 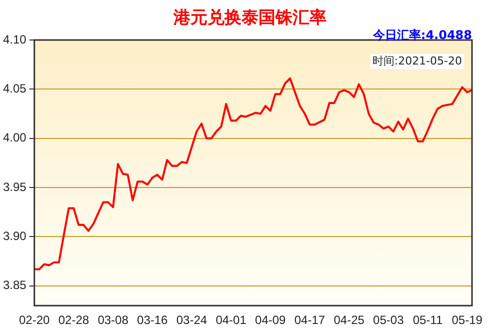 I want to click on x-tick-label: 04-25, so click(x=349, y=320).